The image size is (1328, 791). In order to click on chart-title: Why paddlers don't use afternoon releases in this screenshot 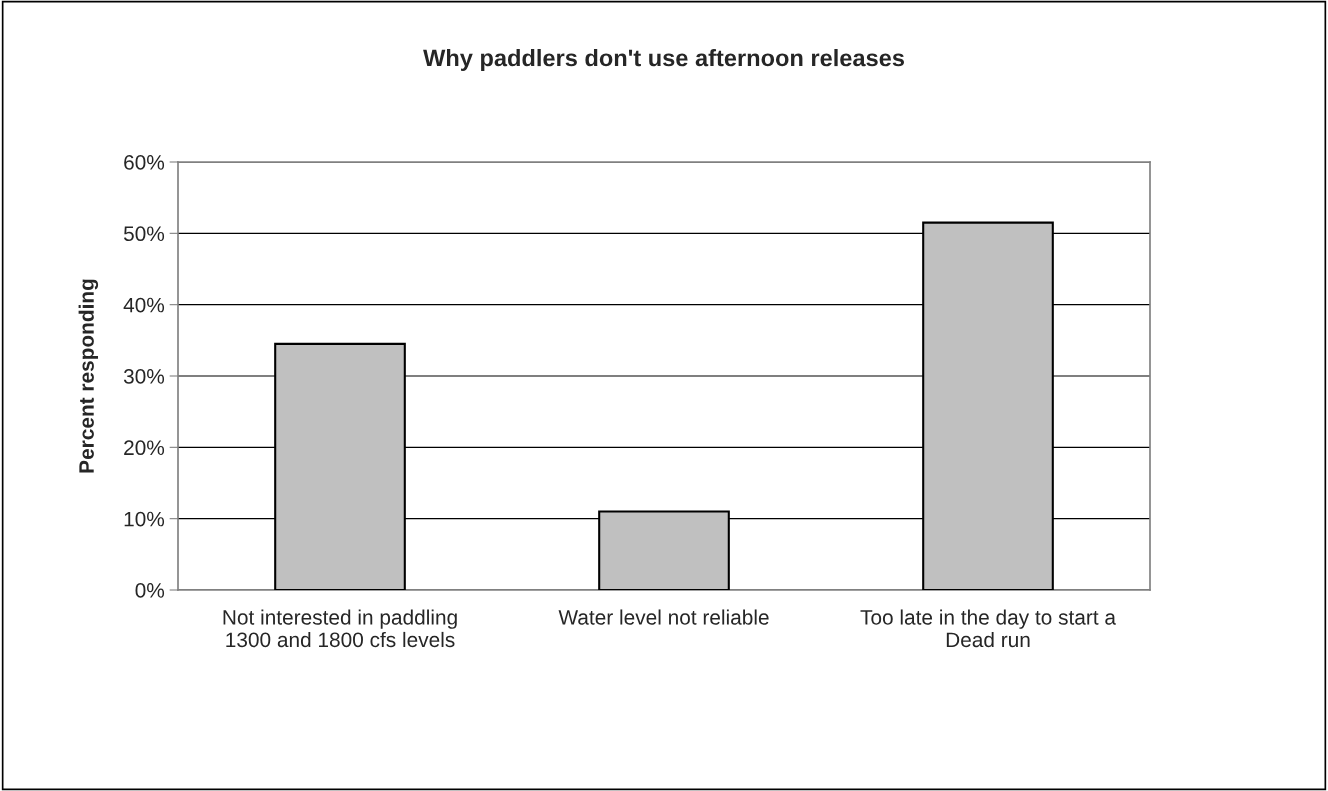, I will do `click(663, 60)`.